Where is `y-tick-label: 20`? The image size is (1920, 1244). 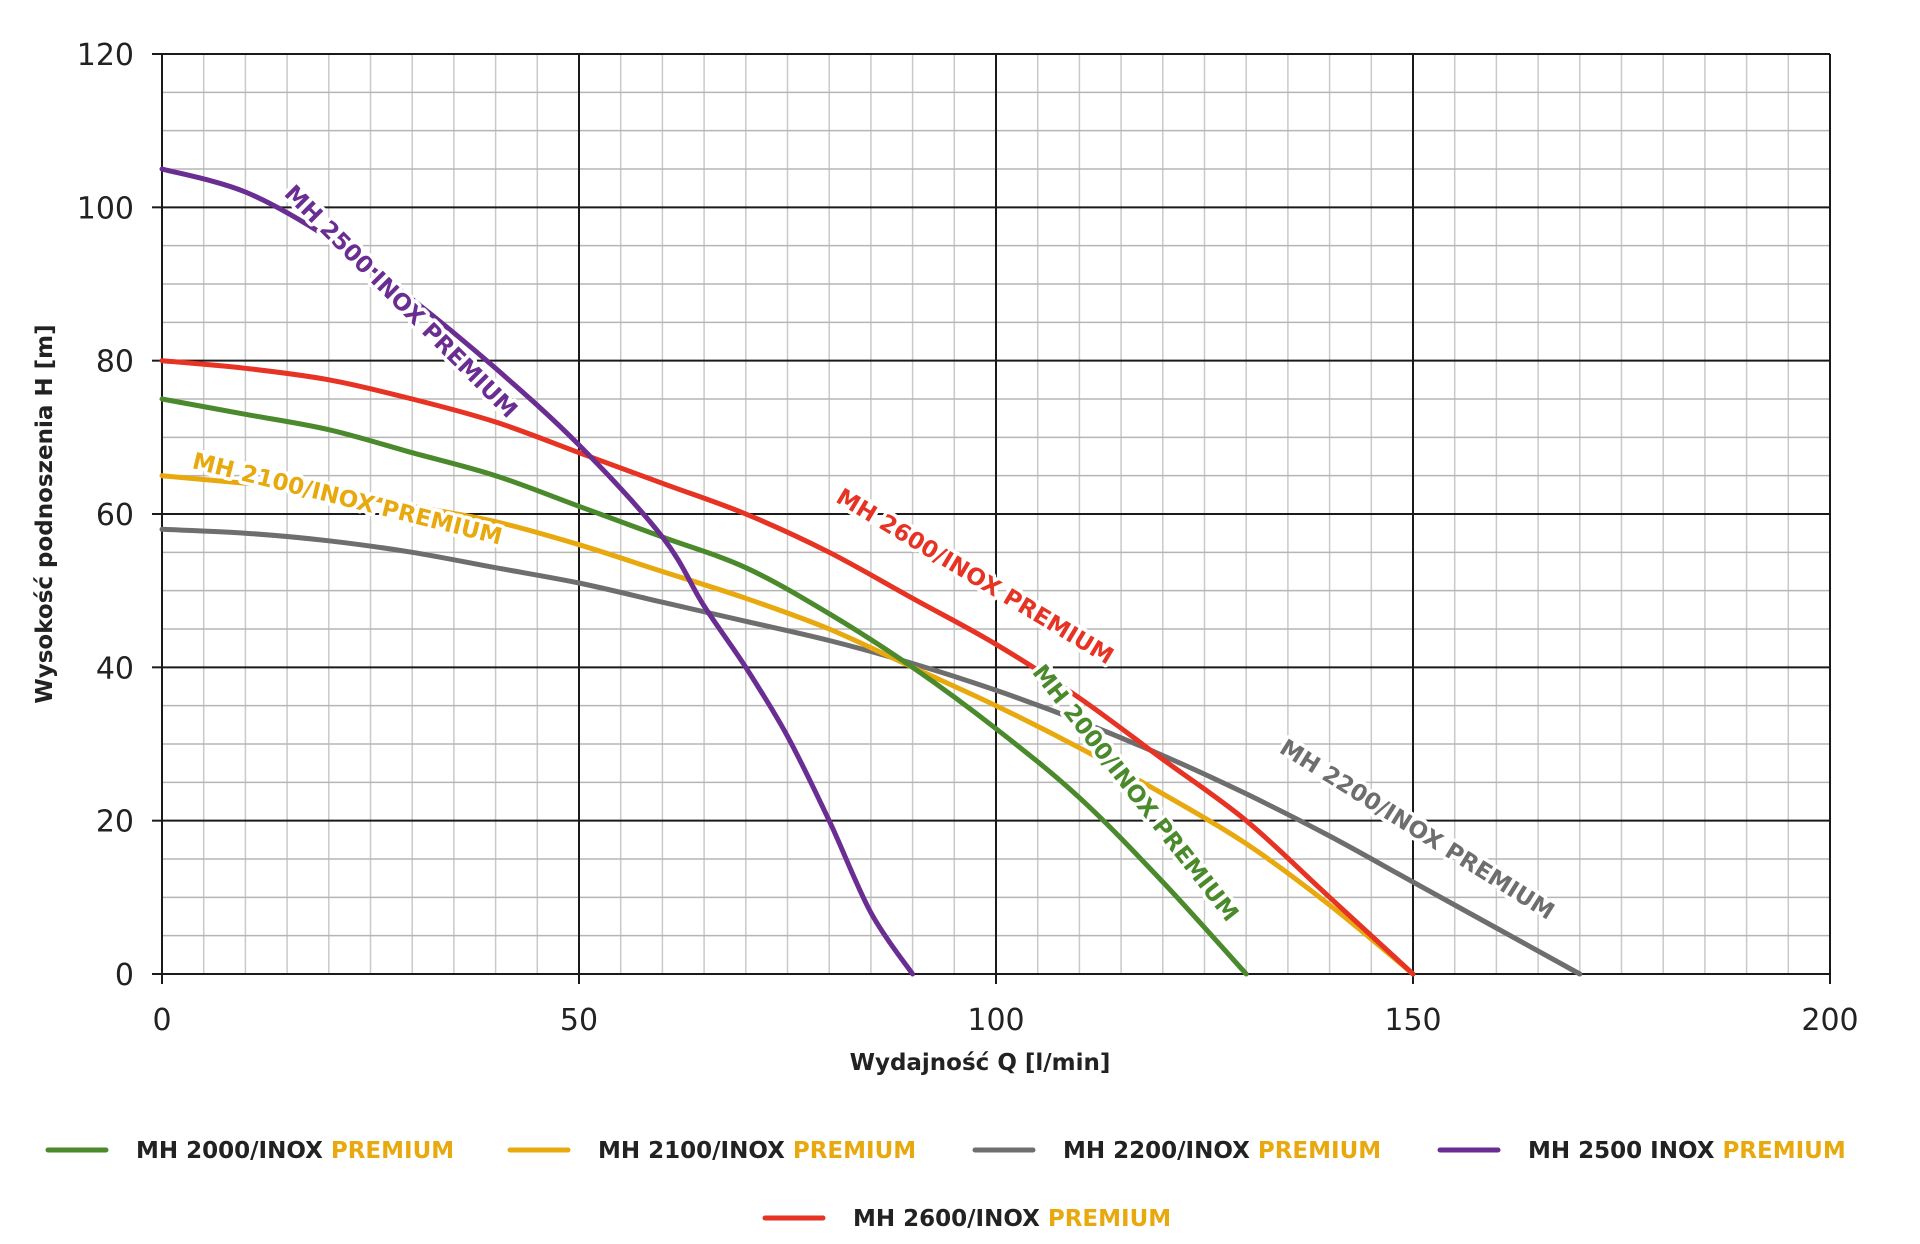 y-tick-label: 20 is located at coordinates (115, 822).